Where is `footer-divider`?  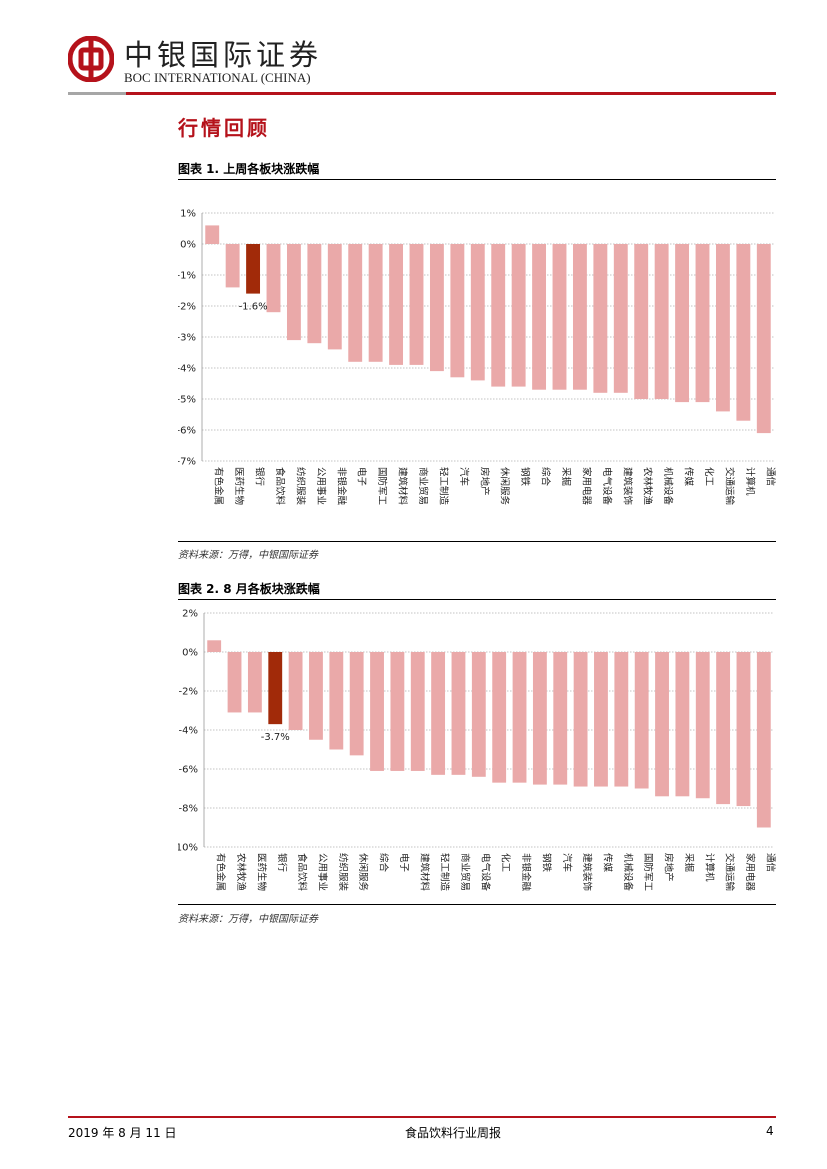 footer-divider is located at coordinates (422, 1117).